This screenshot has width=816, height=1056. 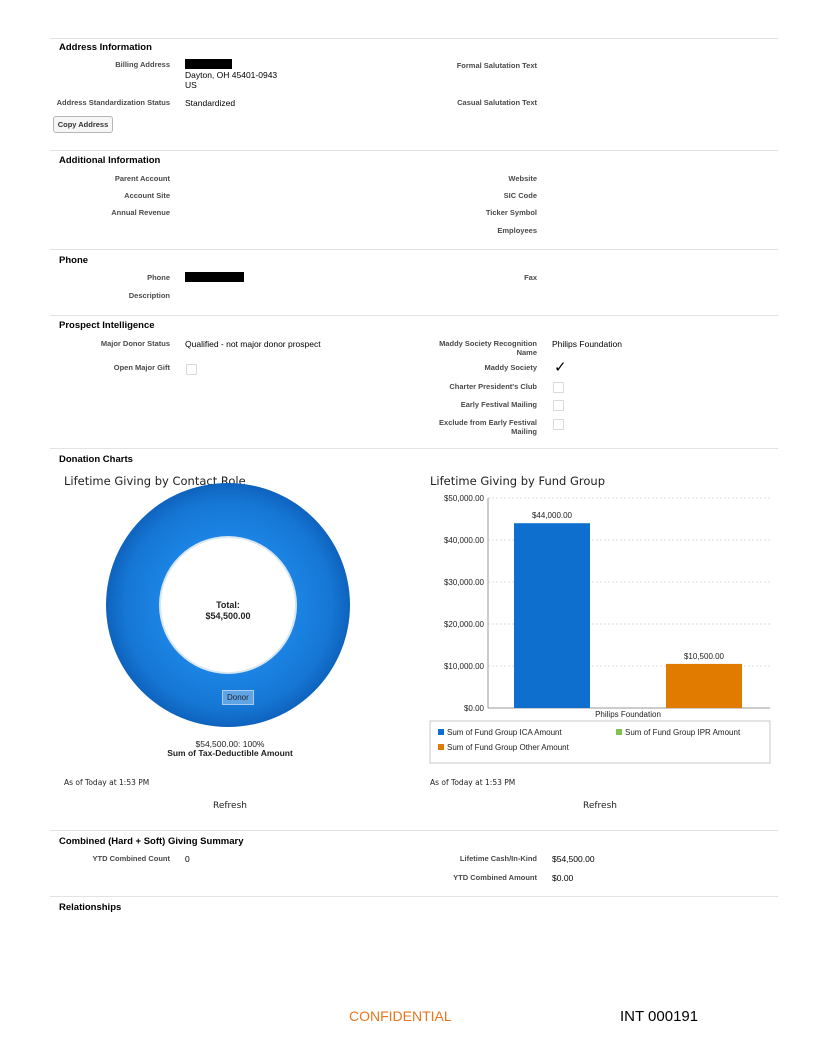 I want to click on lifetime-cash-value: $54,500.00, so click(x=573, y=859).